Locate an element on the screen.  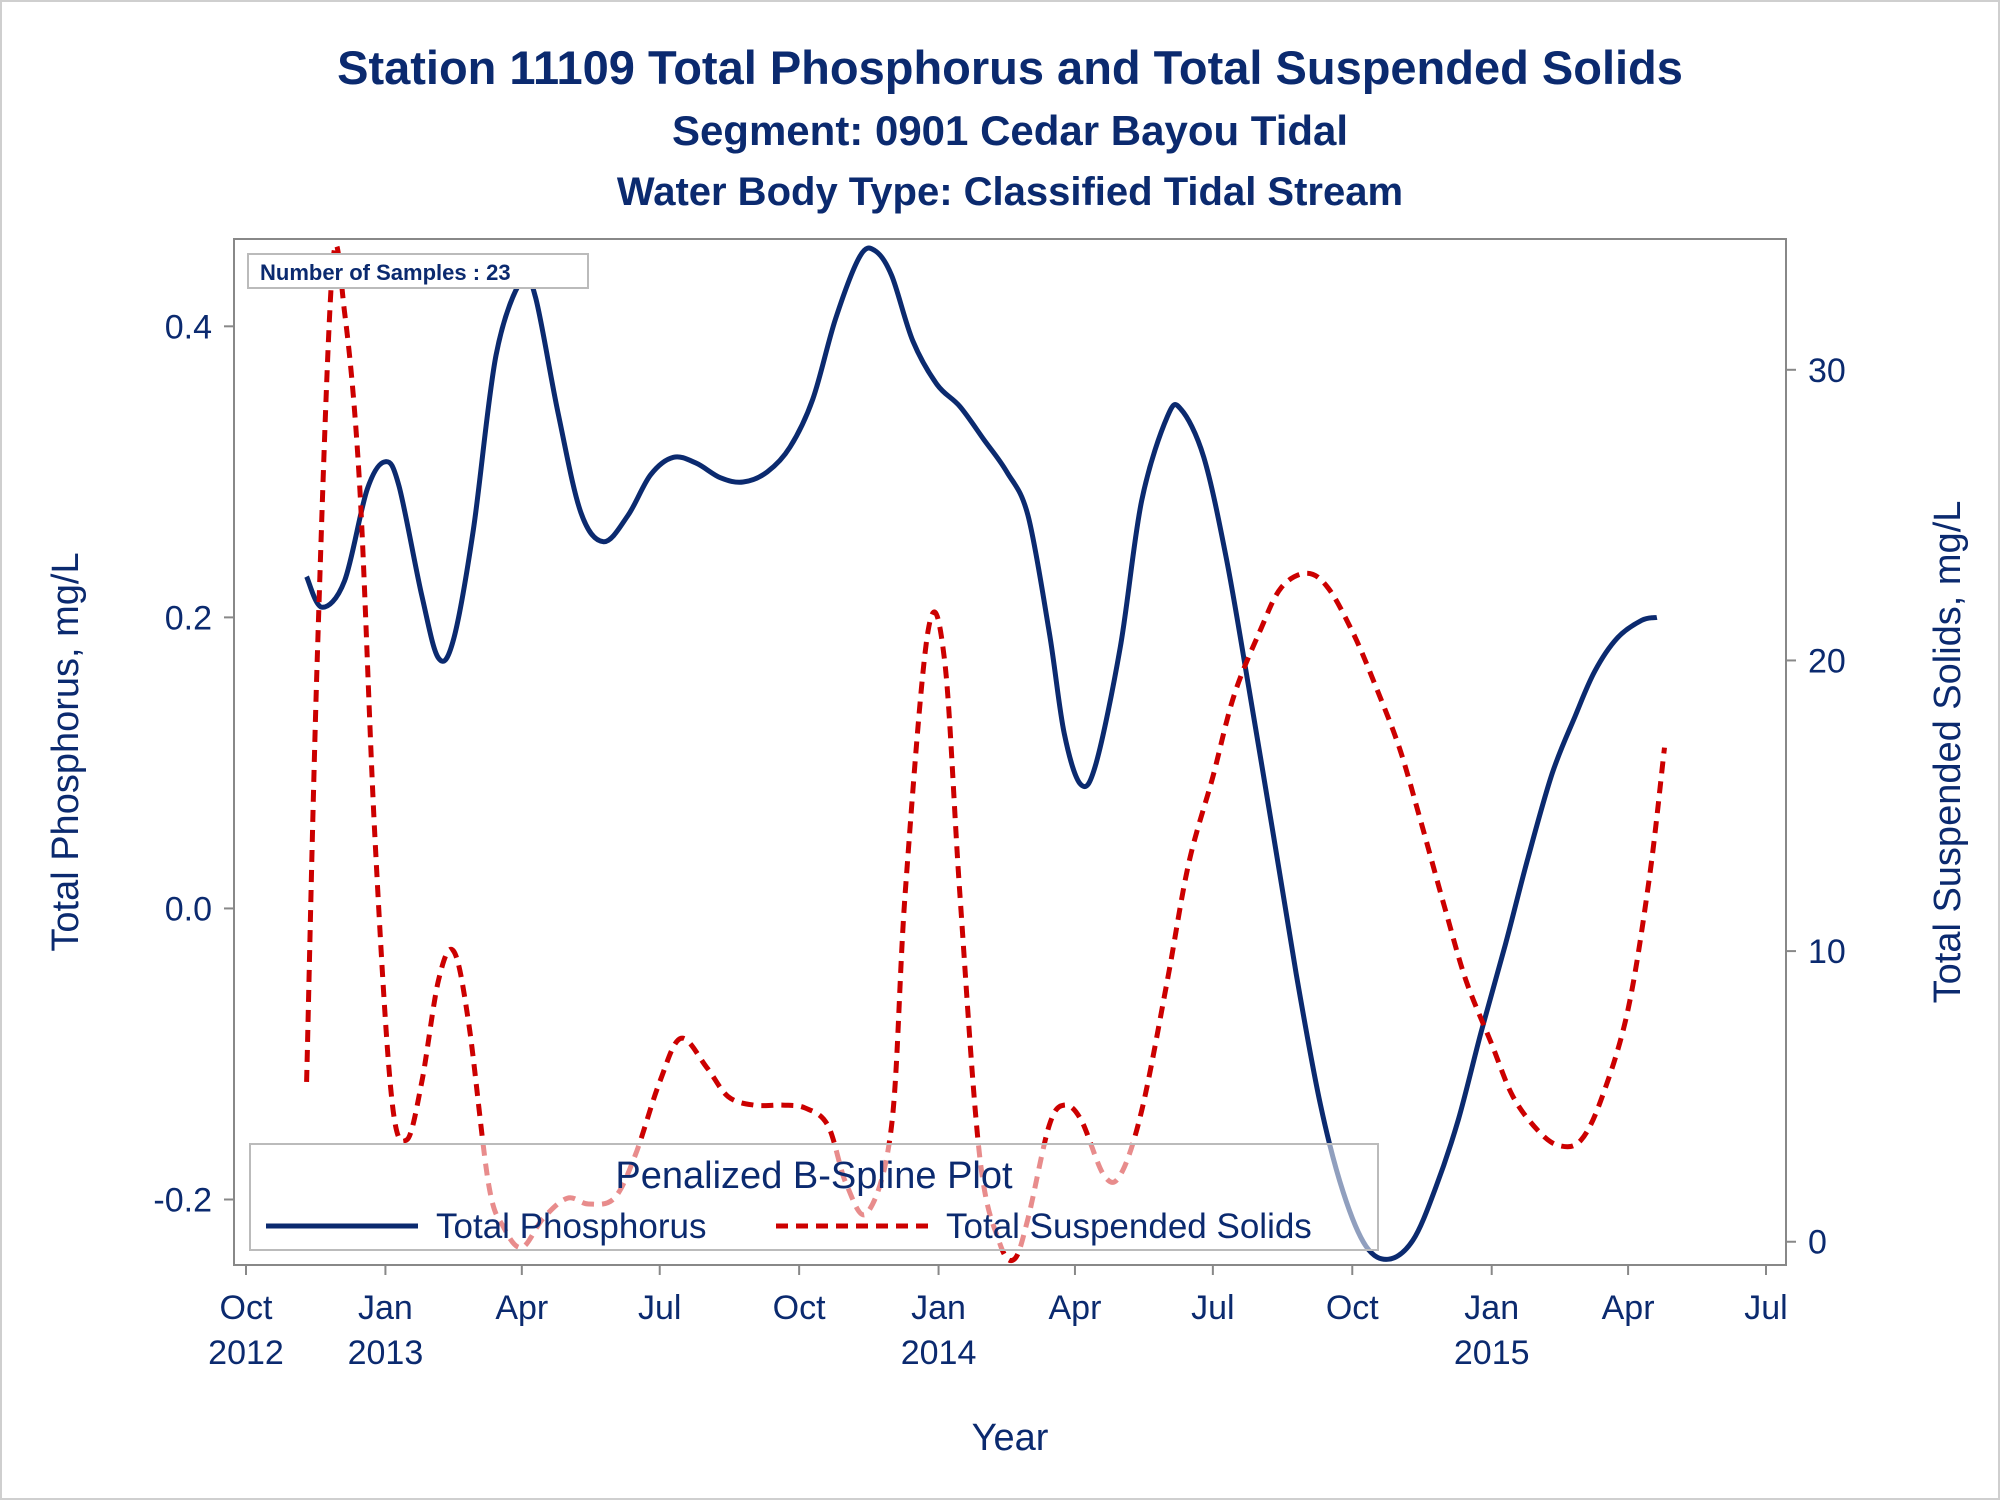
legend-label-total-suspended-solids: Total Suspended Solids is located at coordinates (1129, 1226).